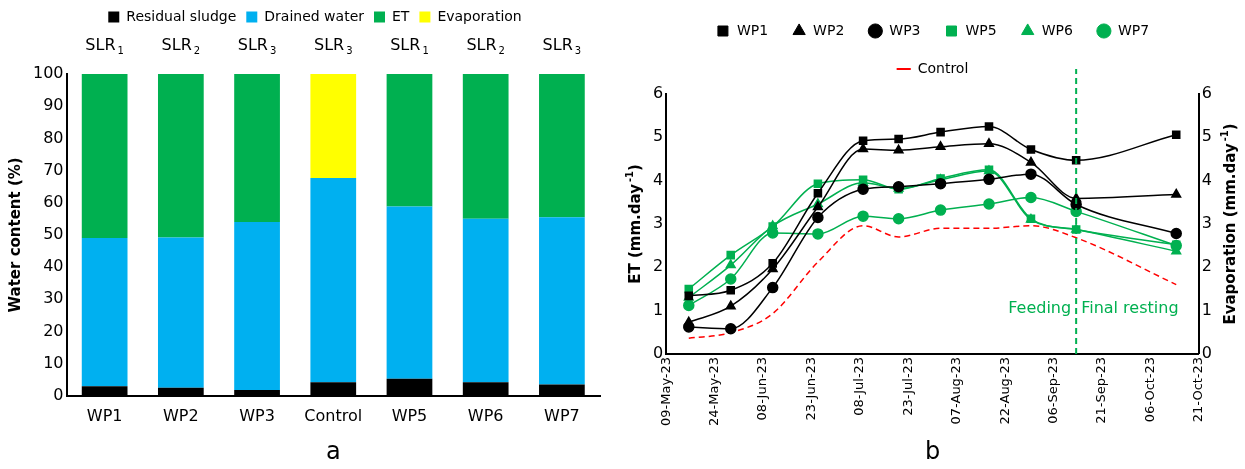 This screenshot has height=469, width=1245. What do you see at coordinates (981, 29) in the screenshot?
I see `legend-label: WP5` at bounding box center [981, 29].